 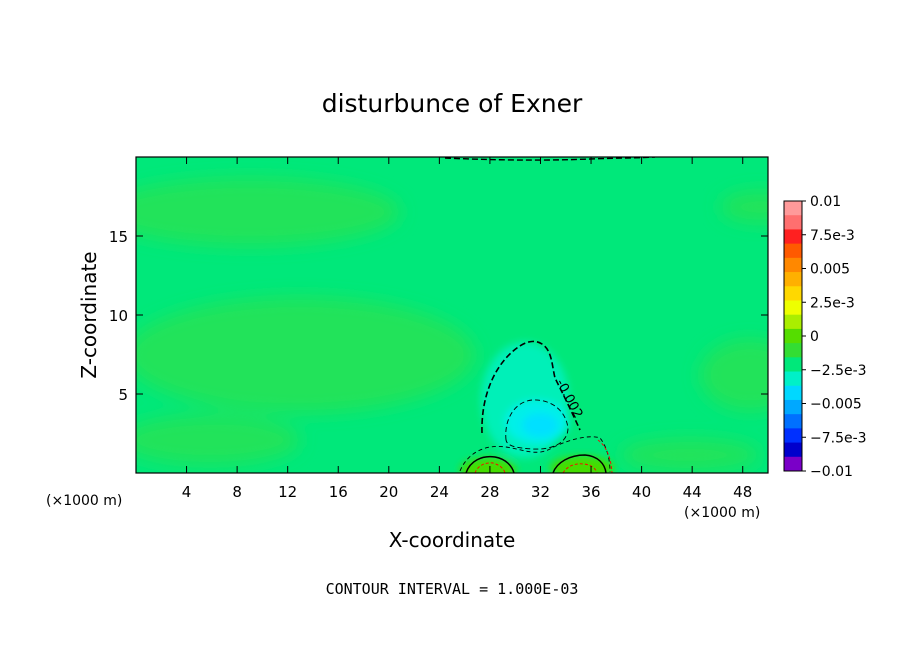 I want to click on x-tick-label-10: 44, so click(x=692, y=492).